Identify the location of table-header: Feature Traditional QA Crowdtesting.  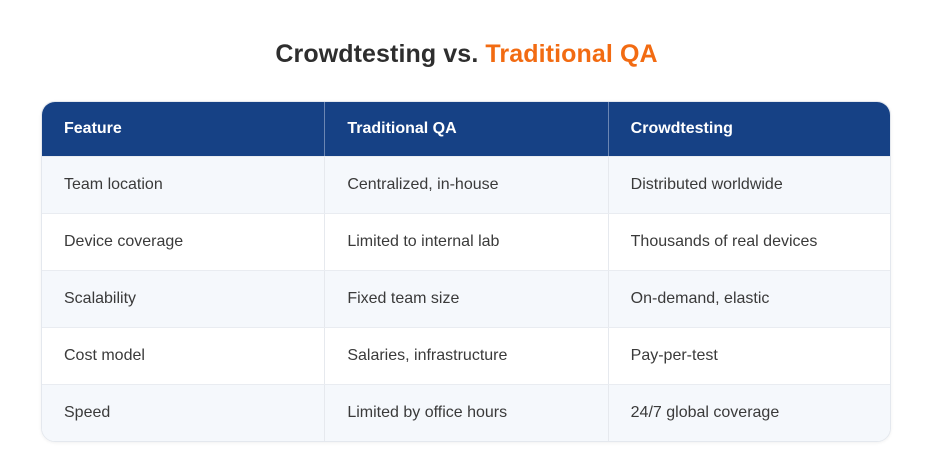
(466, 129).